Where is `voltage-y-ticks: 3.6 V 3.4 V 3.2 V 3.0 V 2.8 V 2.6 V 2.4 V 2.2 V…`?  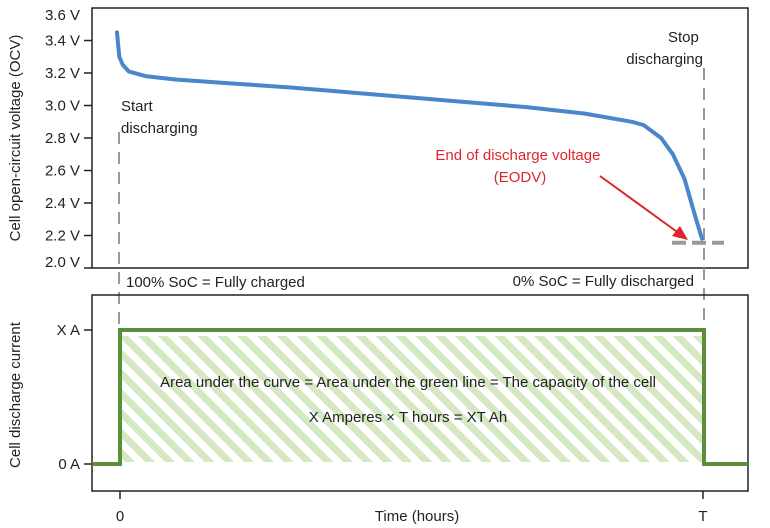 voltage-y-ticks: 3.6 V 3.4 V 3.2 V 3.0 V 2.8 V 2.6 V 2.4 V 2.2 V… is located at coordinates (68, 139).